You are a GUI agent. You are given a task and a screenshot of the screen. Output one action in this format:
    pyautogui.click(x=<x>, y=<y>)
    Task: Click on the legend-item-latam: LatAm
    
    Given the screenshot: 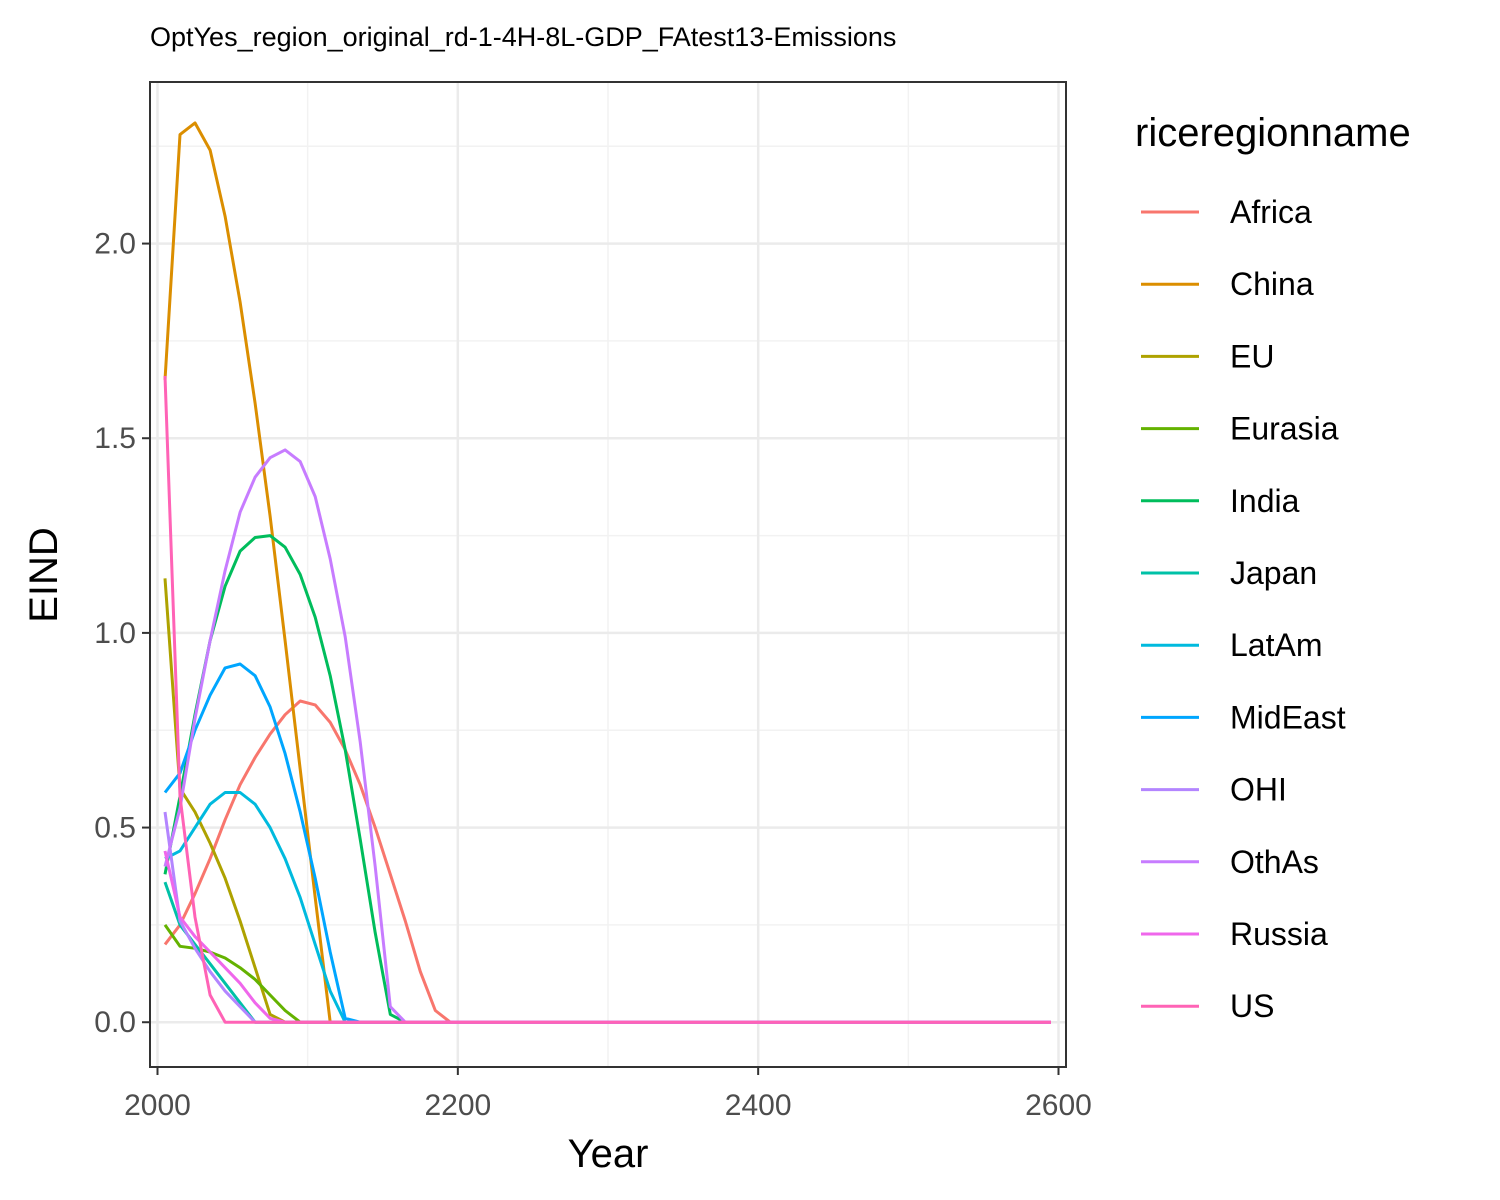 What is the action you would take?
    pyautogui.click(x=1231, y=645)
    